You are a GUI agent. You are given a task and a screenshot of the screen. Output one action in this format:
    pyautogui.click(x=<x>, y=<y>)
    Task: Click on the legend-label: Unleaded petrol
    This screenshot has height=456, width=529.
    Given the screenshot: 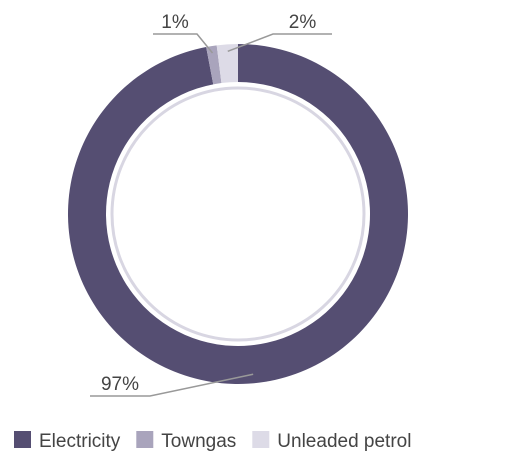 What is the action you would take?
    pyautogui.click(x=344, y=441)
    